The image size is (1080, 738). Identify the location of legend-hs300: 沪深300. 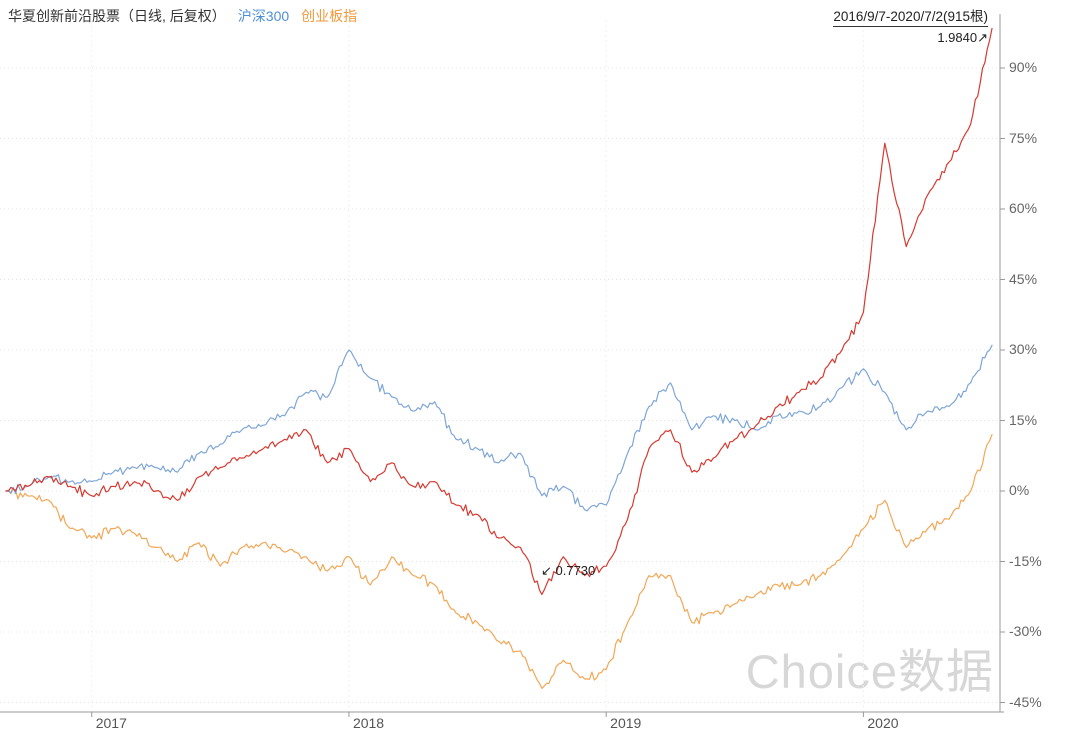
(263, 16).